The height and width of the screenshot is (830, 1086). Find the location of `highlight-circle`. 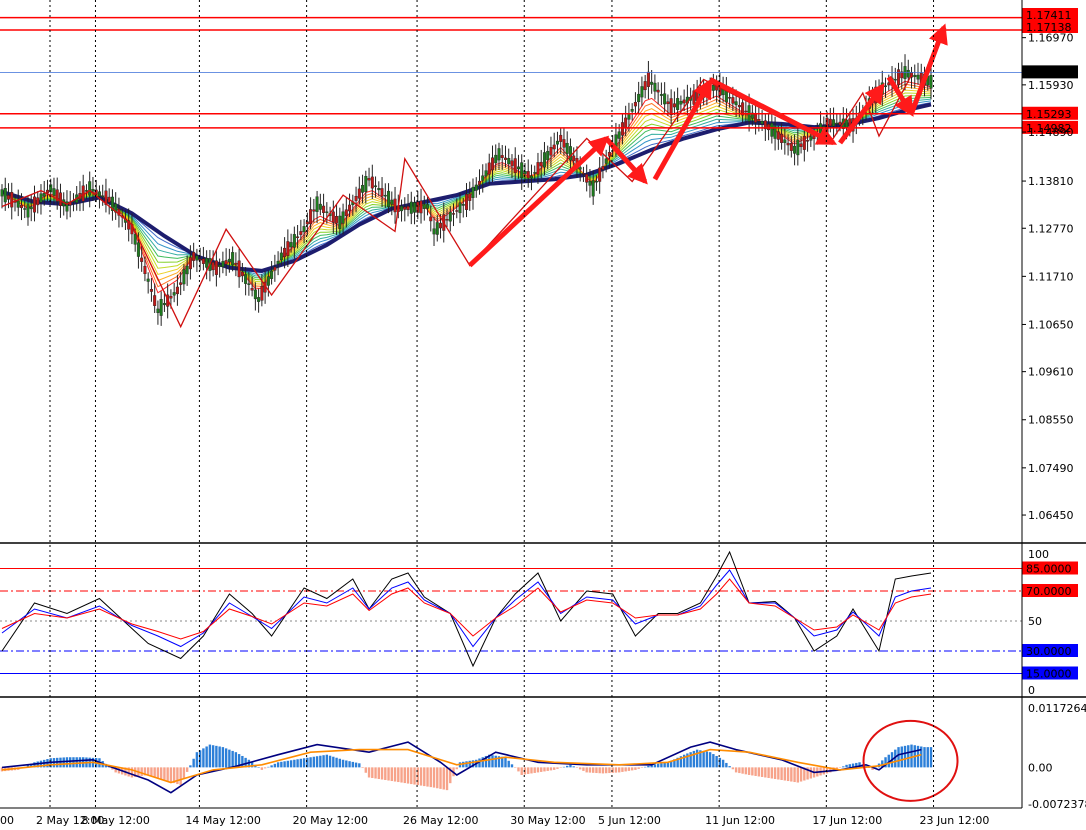

highlight-circle is located at coordinates (910, 760).